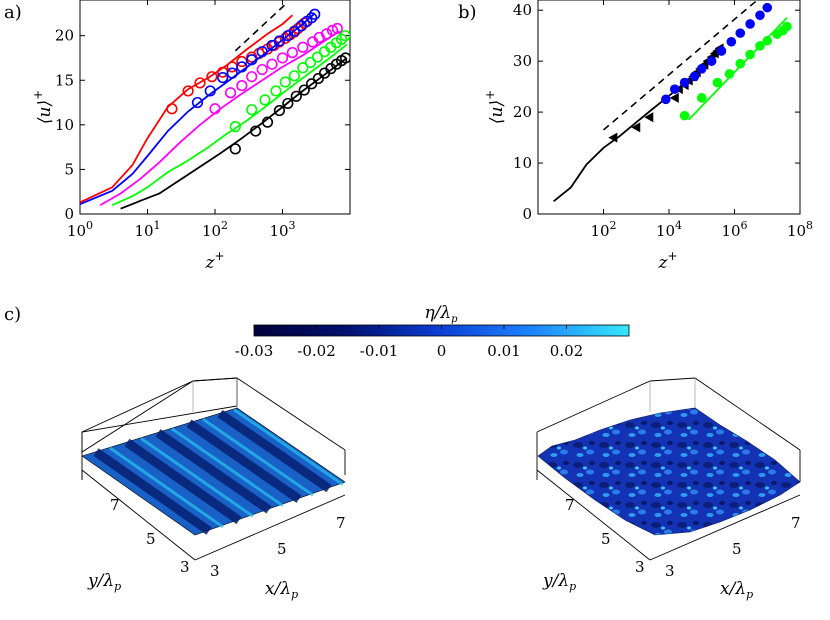 The width and height of the screenshot is (830, 620). Describe the element at coordinates (467, 12) in the screenshot. I see `panel-label-b: b)` at that location.